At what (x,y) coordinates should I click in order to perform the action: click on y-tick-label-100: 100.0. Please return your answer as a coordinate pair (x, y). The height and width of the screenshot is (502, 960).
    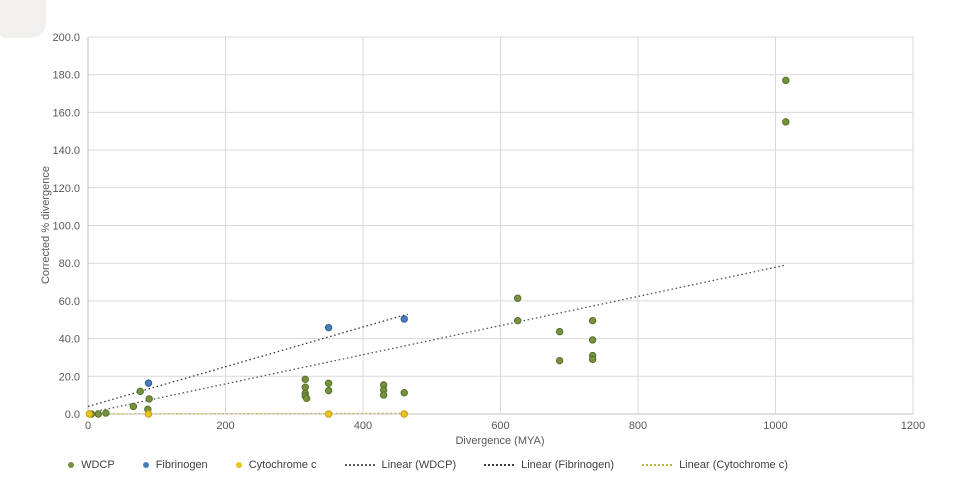
    Looking at the image, I should click on (66, 227).